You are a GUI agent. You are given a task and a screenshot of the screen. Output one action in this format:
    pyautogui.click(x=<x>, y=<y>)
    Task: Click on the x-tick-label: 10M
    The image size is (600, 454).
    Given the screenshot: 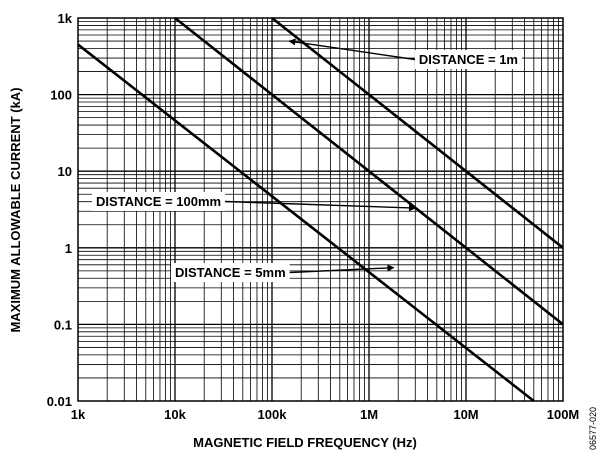 What is the action you would take?
    pyautogui.click(x=465, y=414)
    